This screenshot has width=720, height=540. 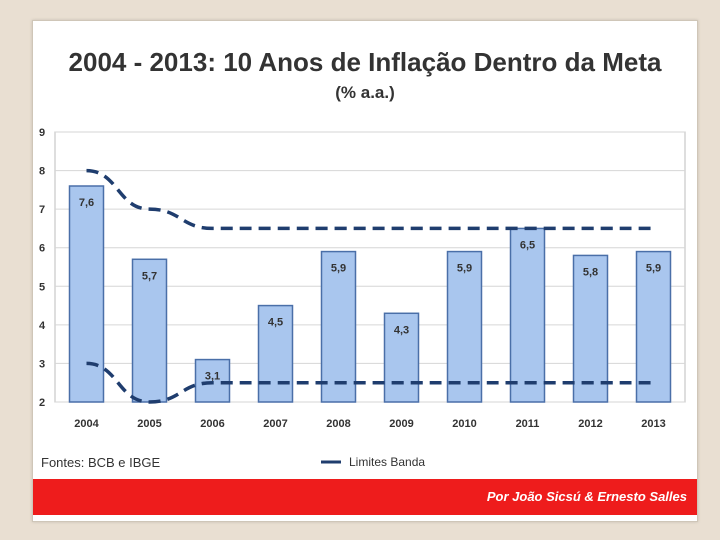 What do you see at coordinates (42, 210) in the screenshot?
I see `y-tick-label: 7` at bounding box center [42, 210].